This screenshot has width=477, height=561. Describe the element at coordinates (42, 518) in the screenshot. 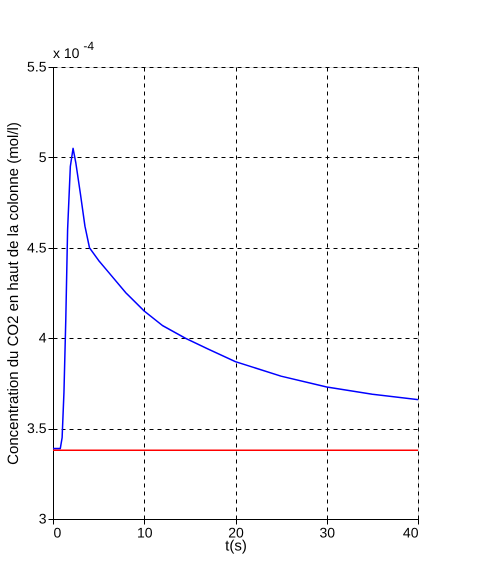

I see `y-tick-label: 3` at that location.